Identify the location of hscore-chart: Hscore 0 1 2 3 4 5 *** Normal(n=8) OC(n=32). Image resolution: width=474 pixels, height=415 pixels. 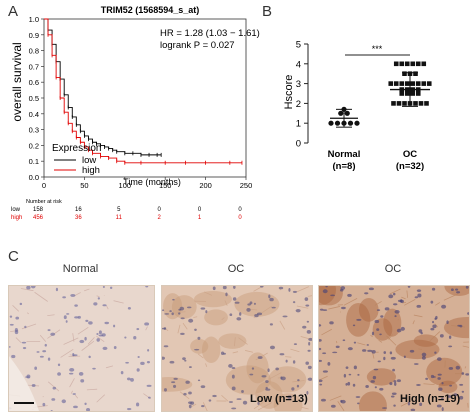
(357, 106).